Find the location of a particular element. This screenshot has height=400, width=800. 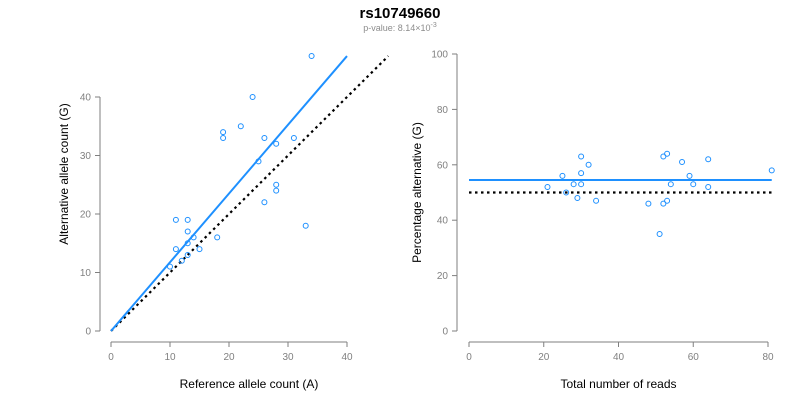

chart-title: rs10749660 is located at coordinates (400, 13).